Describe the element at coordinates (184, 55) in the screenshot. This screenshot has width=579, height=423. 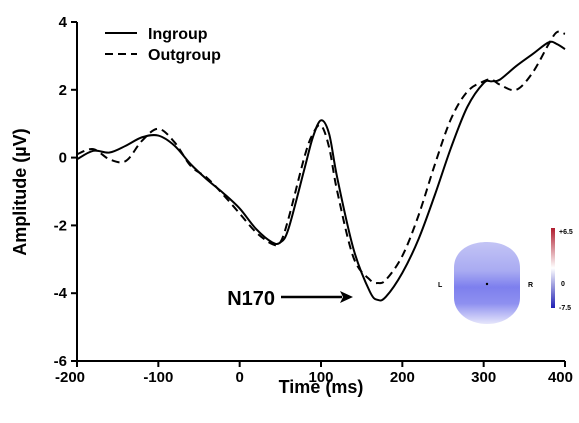
I see `legend-outgroup-label: Outgroup` at that location.